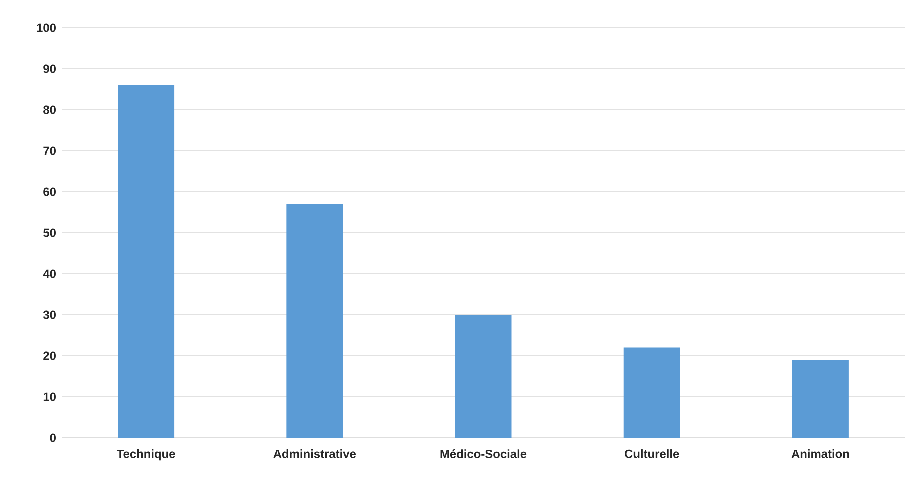 The image size is (917, 483). I want to click on x-tick-label: Animation, so click(821, 454).